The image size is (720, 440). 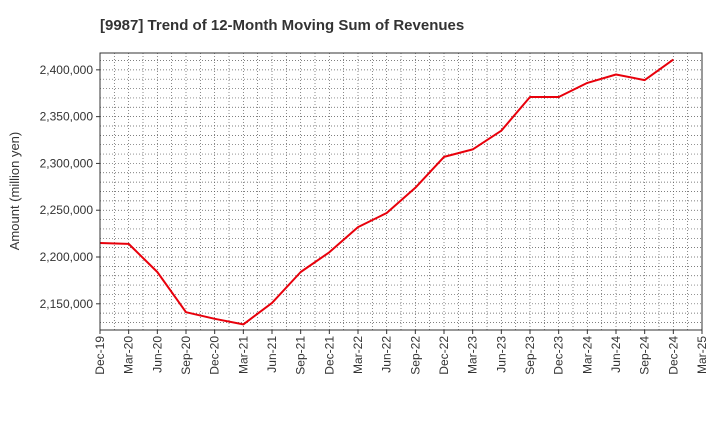 I want to click on y-axis-label: Amount (million yen), so click(x=14, y=191).